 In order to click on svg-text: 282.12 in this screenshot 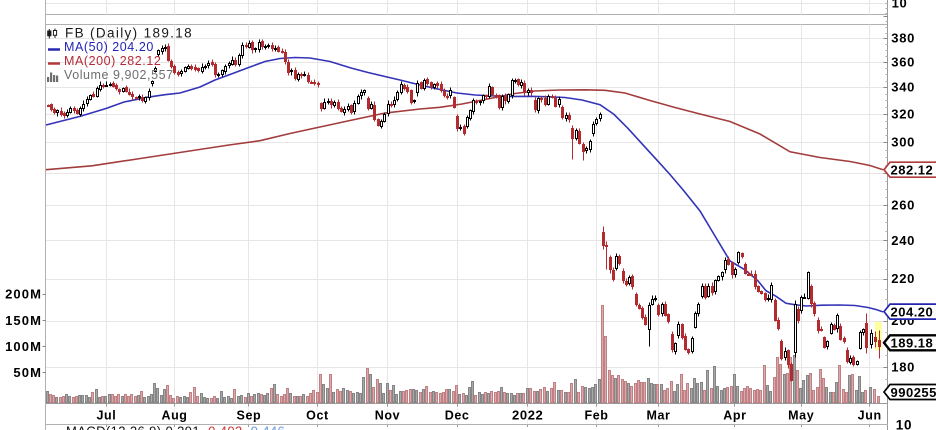, I will do `click(912, 170)`.